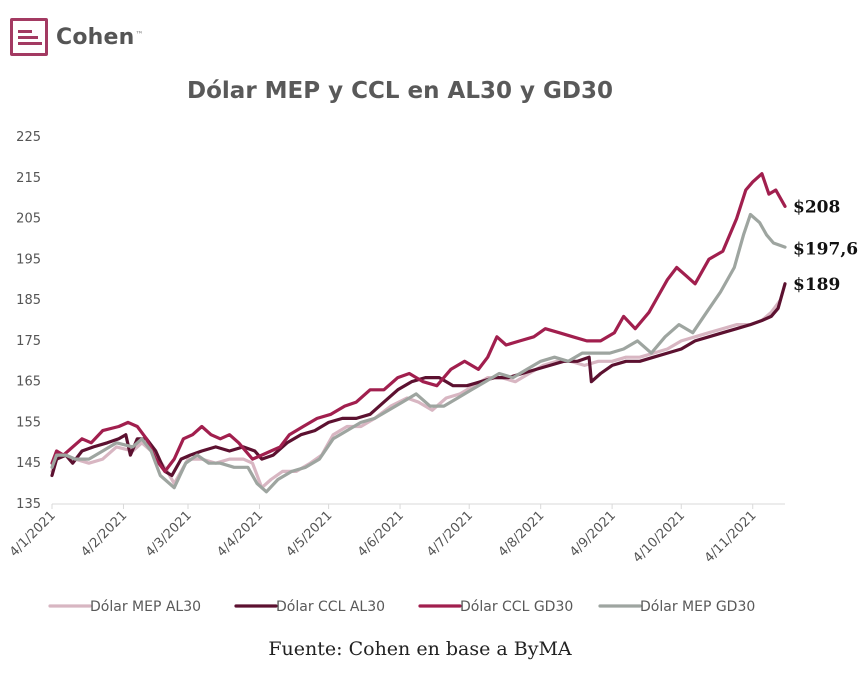 This screenshot has height=680, width=867. Describe the element at coordinates (381, 534) in the screenshot. I see `x-tick-label: 4/6/2021` at that location.